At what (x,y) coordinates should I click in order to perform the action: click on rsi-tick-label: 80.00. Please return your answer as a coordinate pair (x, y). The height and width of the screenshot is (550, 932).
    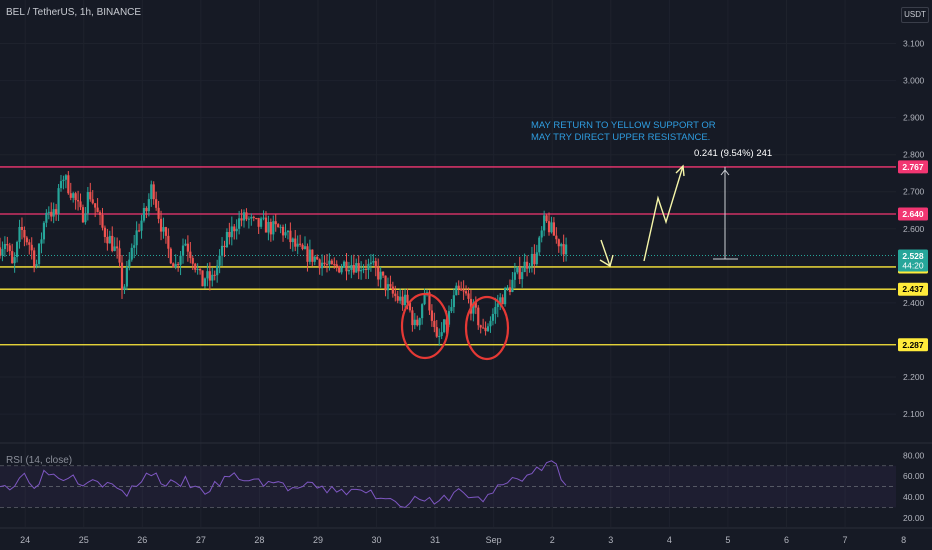
    Looking at the image, I should click on (914, 455).